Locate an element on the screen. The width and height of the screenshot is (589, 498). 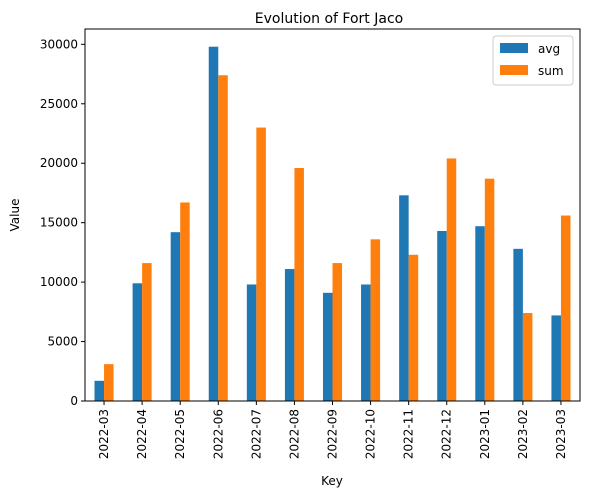
x-tick-label: 2022-04 is located at coordinates (142, 434).